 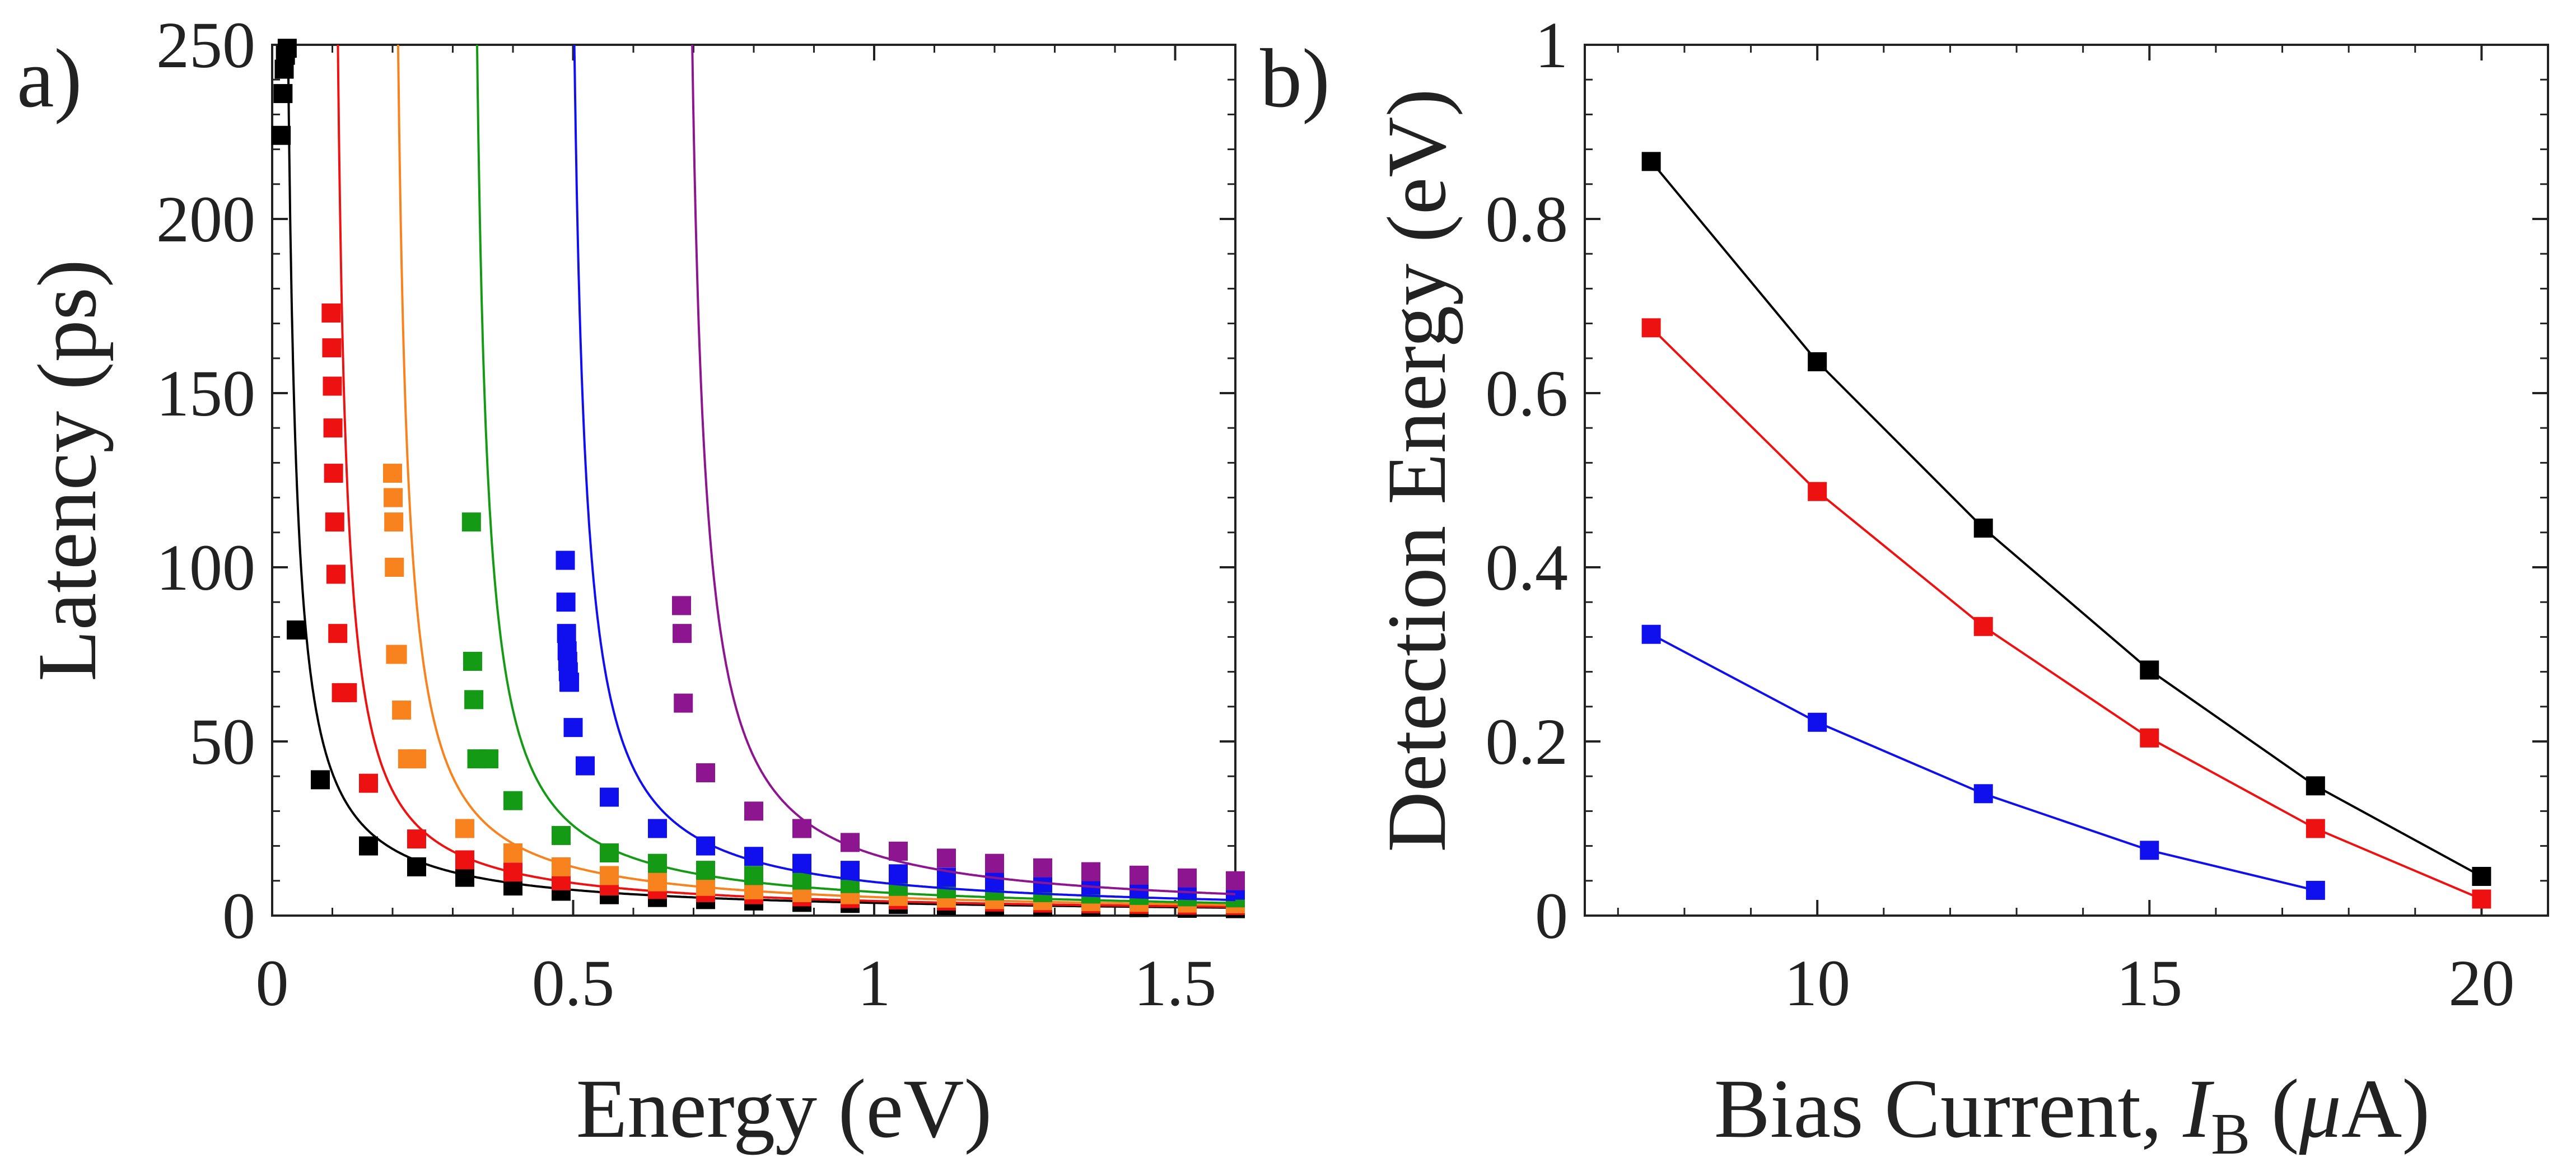 What do you see at coordinates (2275, 1109) in the screenshot?
I see `panel-b-x-axis-title-unit-open: (` at bounding box center [2275, 1109].